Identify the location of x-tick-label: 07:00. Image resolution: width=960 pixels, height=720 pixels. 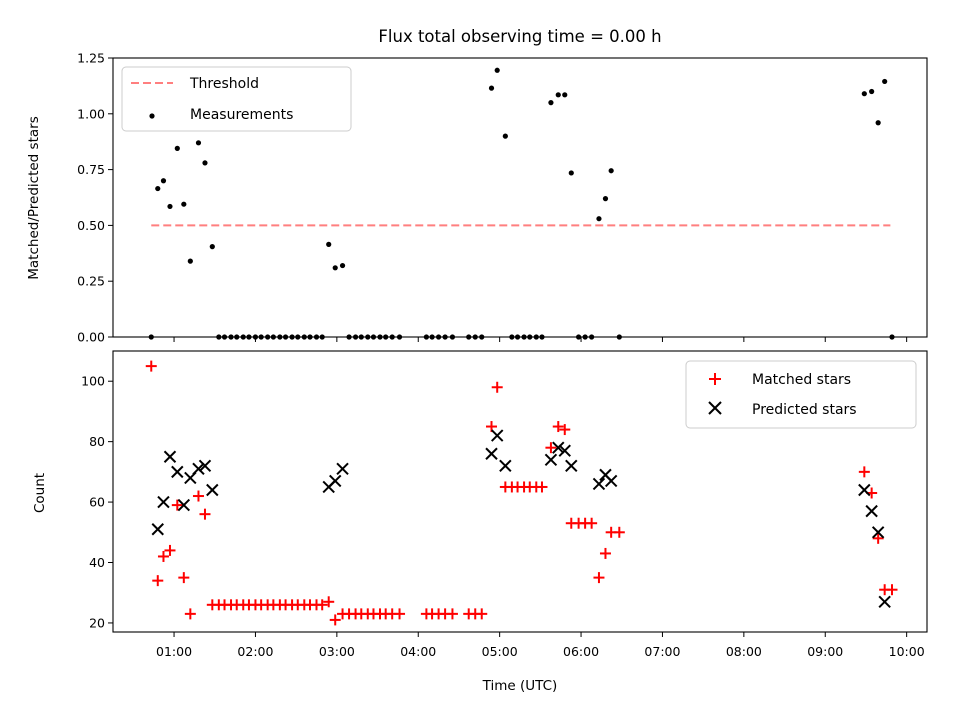
(662, 651).